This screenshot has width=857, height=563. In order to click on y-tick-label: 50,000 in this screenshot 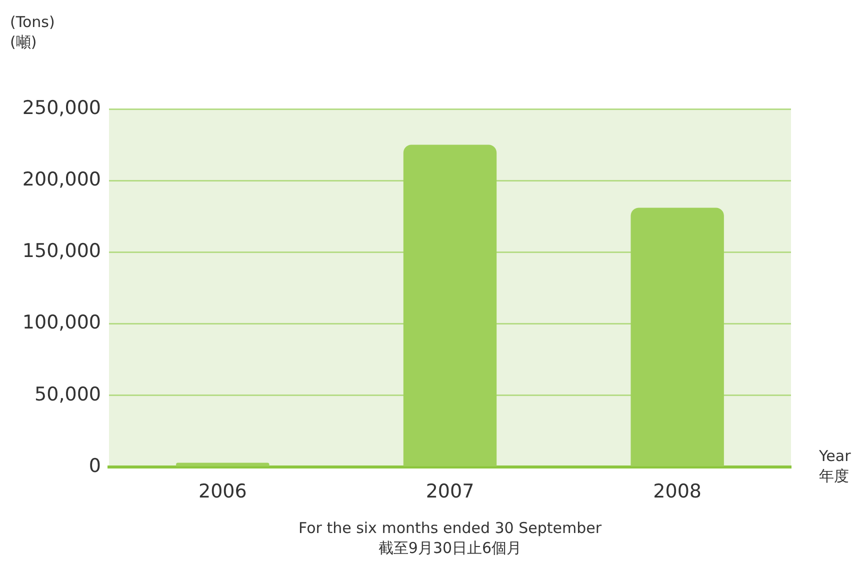, I will do `click(67, 394)`.